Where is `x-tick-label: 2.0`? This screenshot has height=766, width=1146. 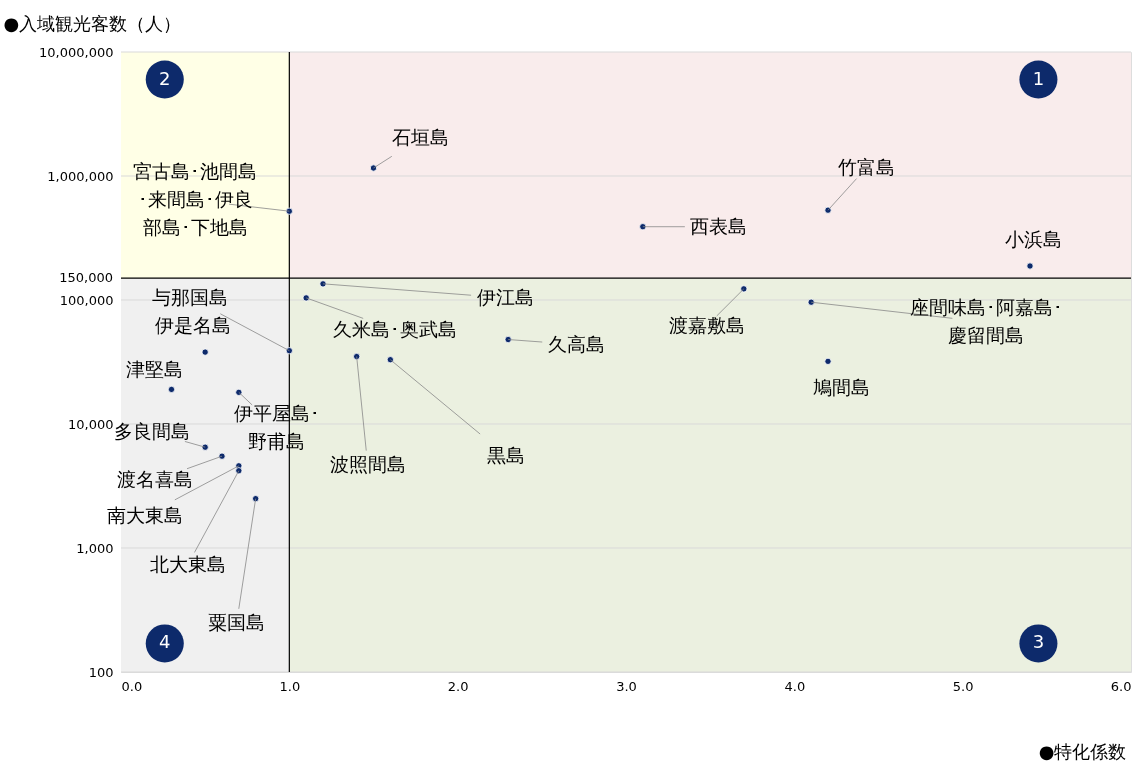
x-tick-label: 2.0 is located at coordinates (458, 686).